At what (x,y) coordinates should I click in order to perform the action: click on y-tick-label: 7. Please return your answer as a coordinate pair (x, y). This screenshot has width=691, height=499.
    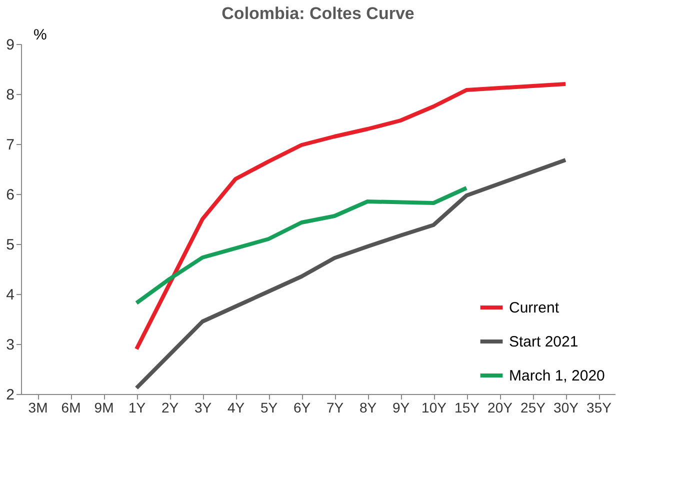
    Looking at the image, I should click on (10, 145).